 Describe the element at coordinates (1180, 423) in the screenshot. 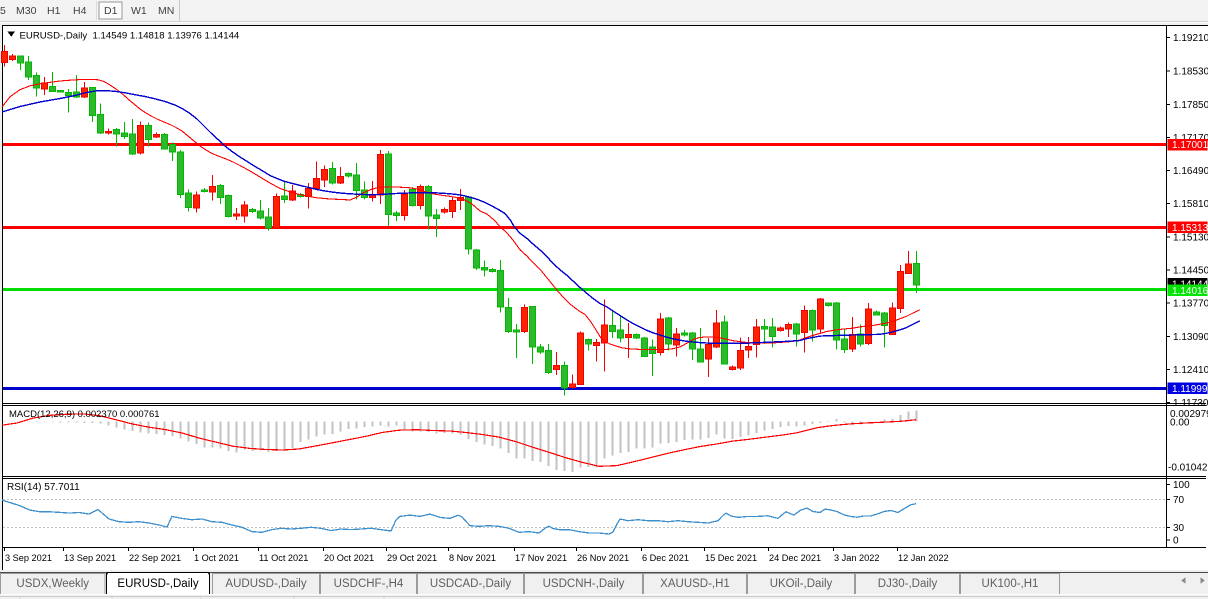

I see `svg-text: 0.00` at that location.